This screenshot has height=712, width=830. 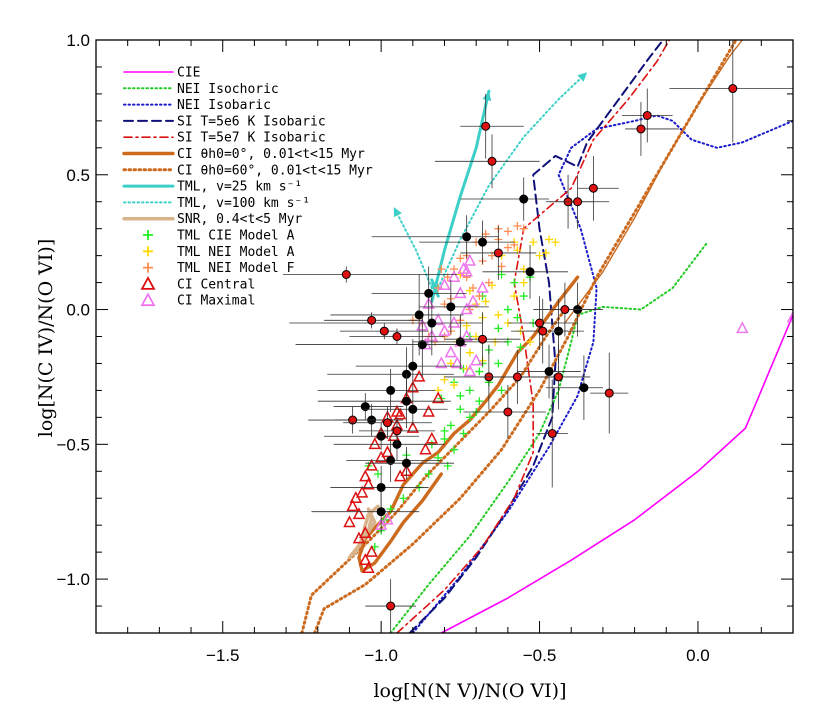 I want to click on legend-item-ci-maximal-swatch, so click(x=148, y=299).